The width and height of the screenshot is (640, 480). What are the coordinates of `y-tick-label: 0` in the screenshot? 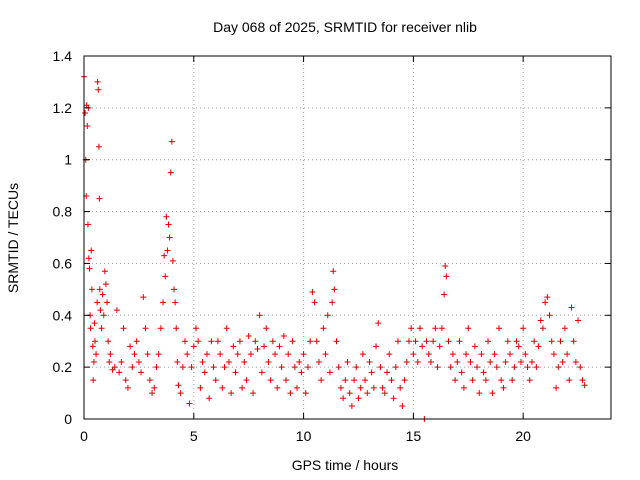 It's located at (68, 419).